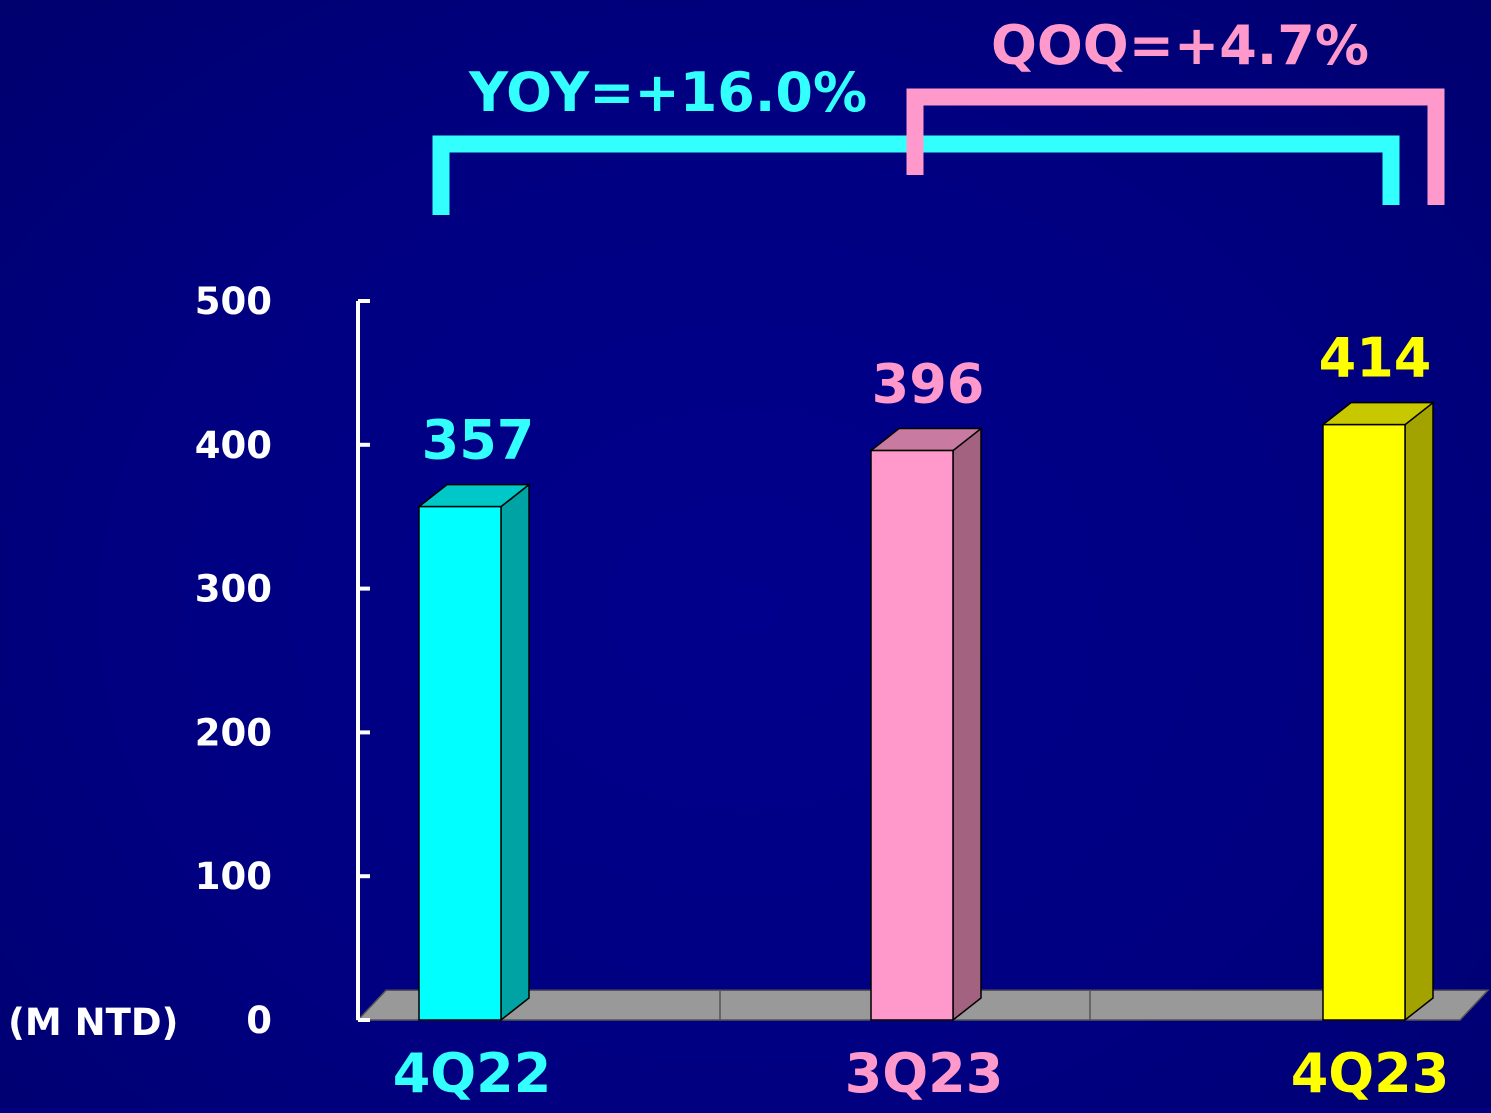 The image size is (1491, 1113). I want to click on y-unit-label: (M NTD), so click(93, 1022).